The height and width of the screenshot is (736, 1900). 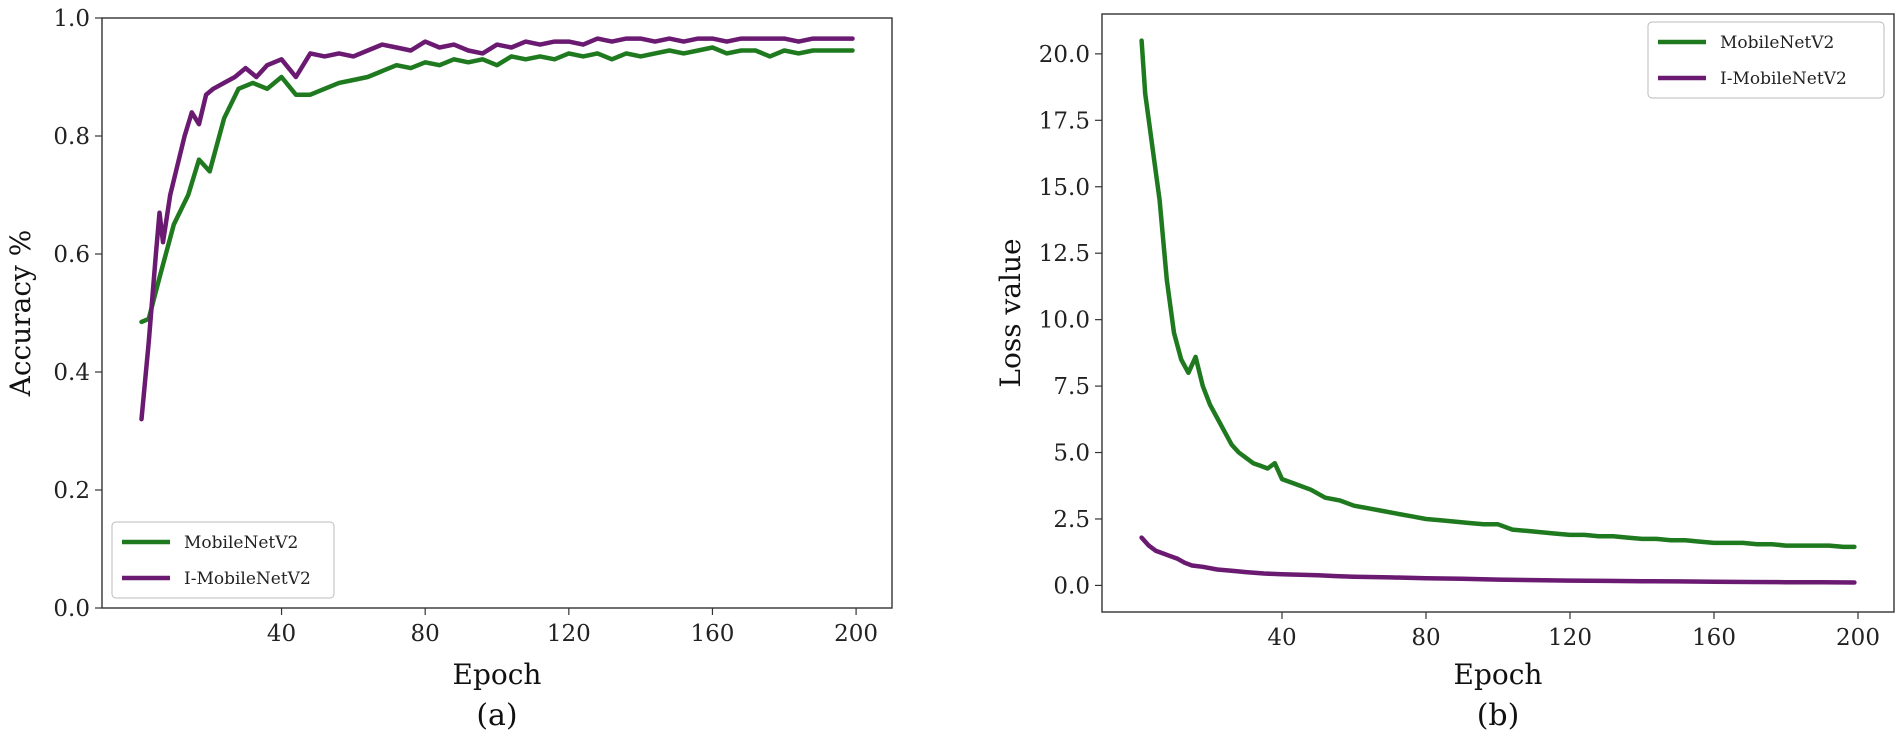 I want to click on y-tick-label: 5.0, so click(x=1071, y=454).